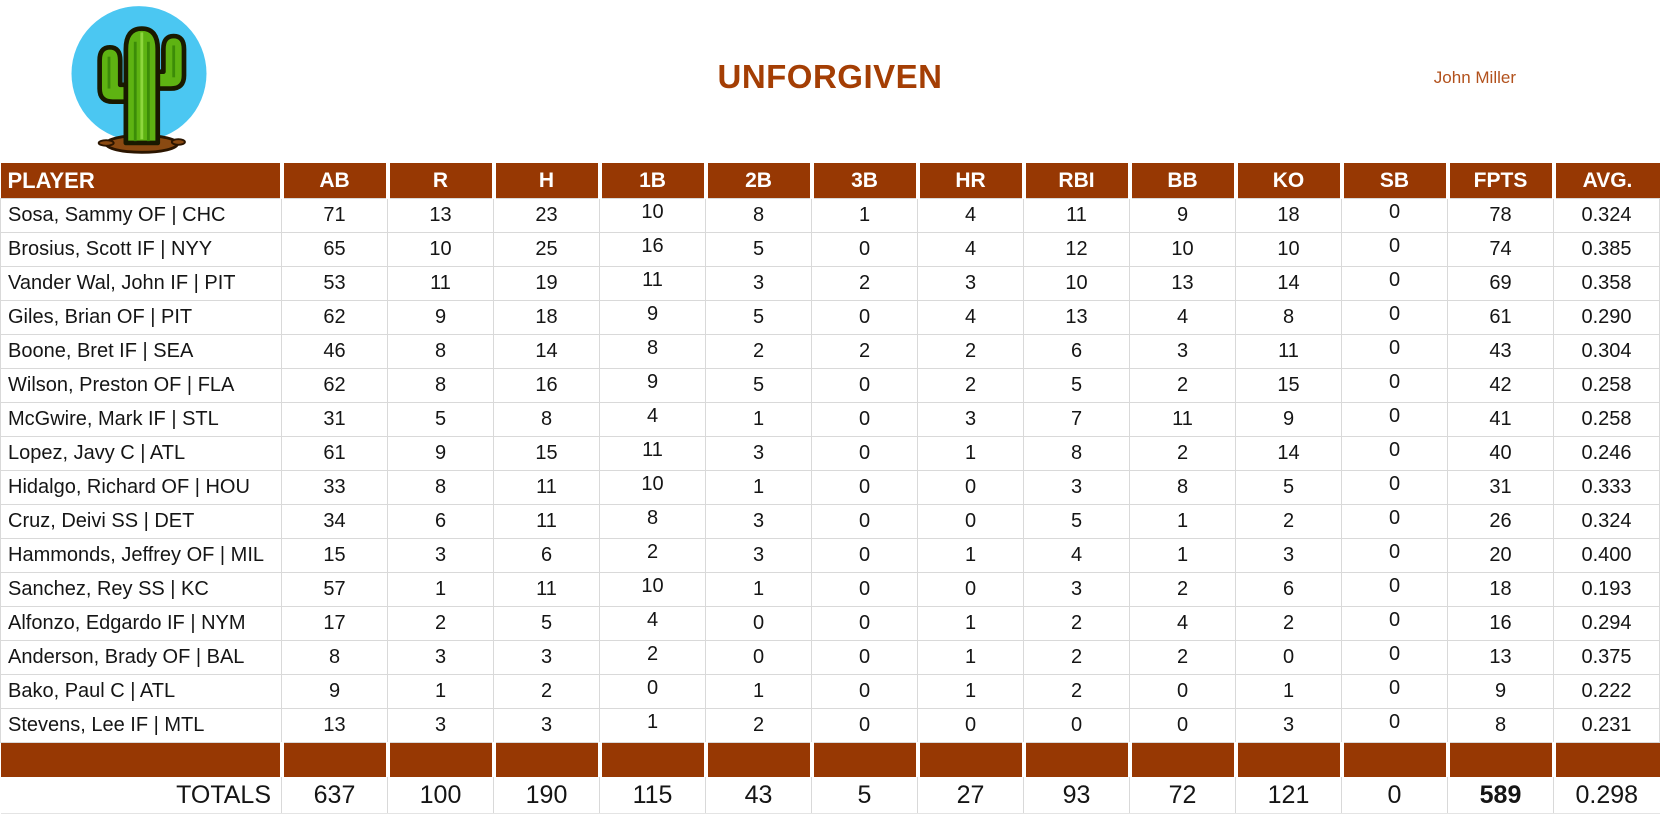 The height and width of the screenshot is (835, 1660). What do you see at coordinates (1288, 351) in the screenshot?
I see `stat-cell-ko: 11` at bounding box center [1288, 351].